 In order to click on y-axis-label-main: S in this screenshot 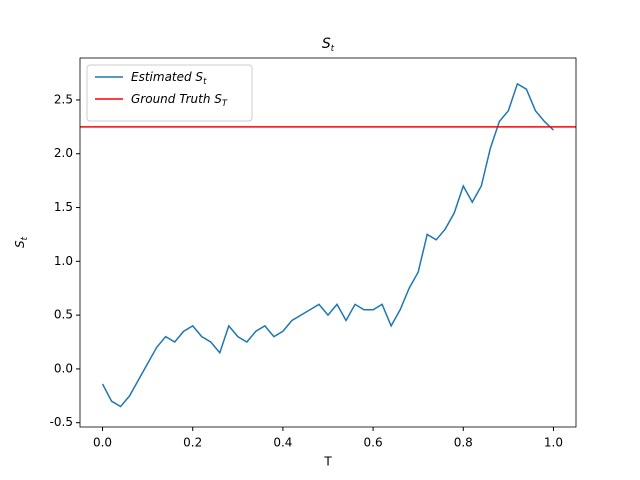, I will do `click(20, 244)`.